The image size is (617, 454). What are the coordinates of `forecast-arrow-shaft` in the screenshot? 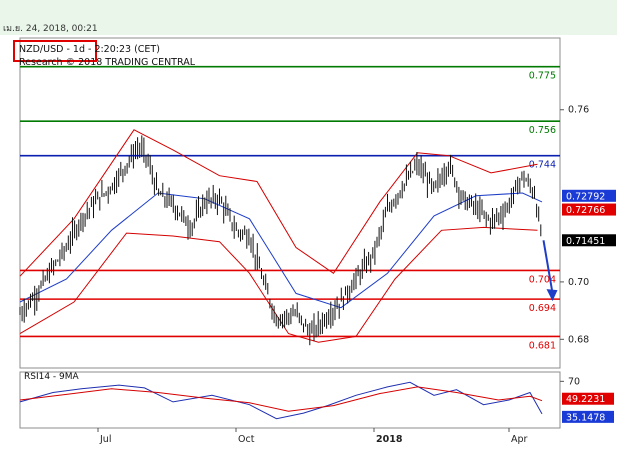 It's located at (548, 267).